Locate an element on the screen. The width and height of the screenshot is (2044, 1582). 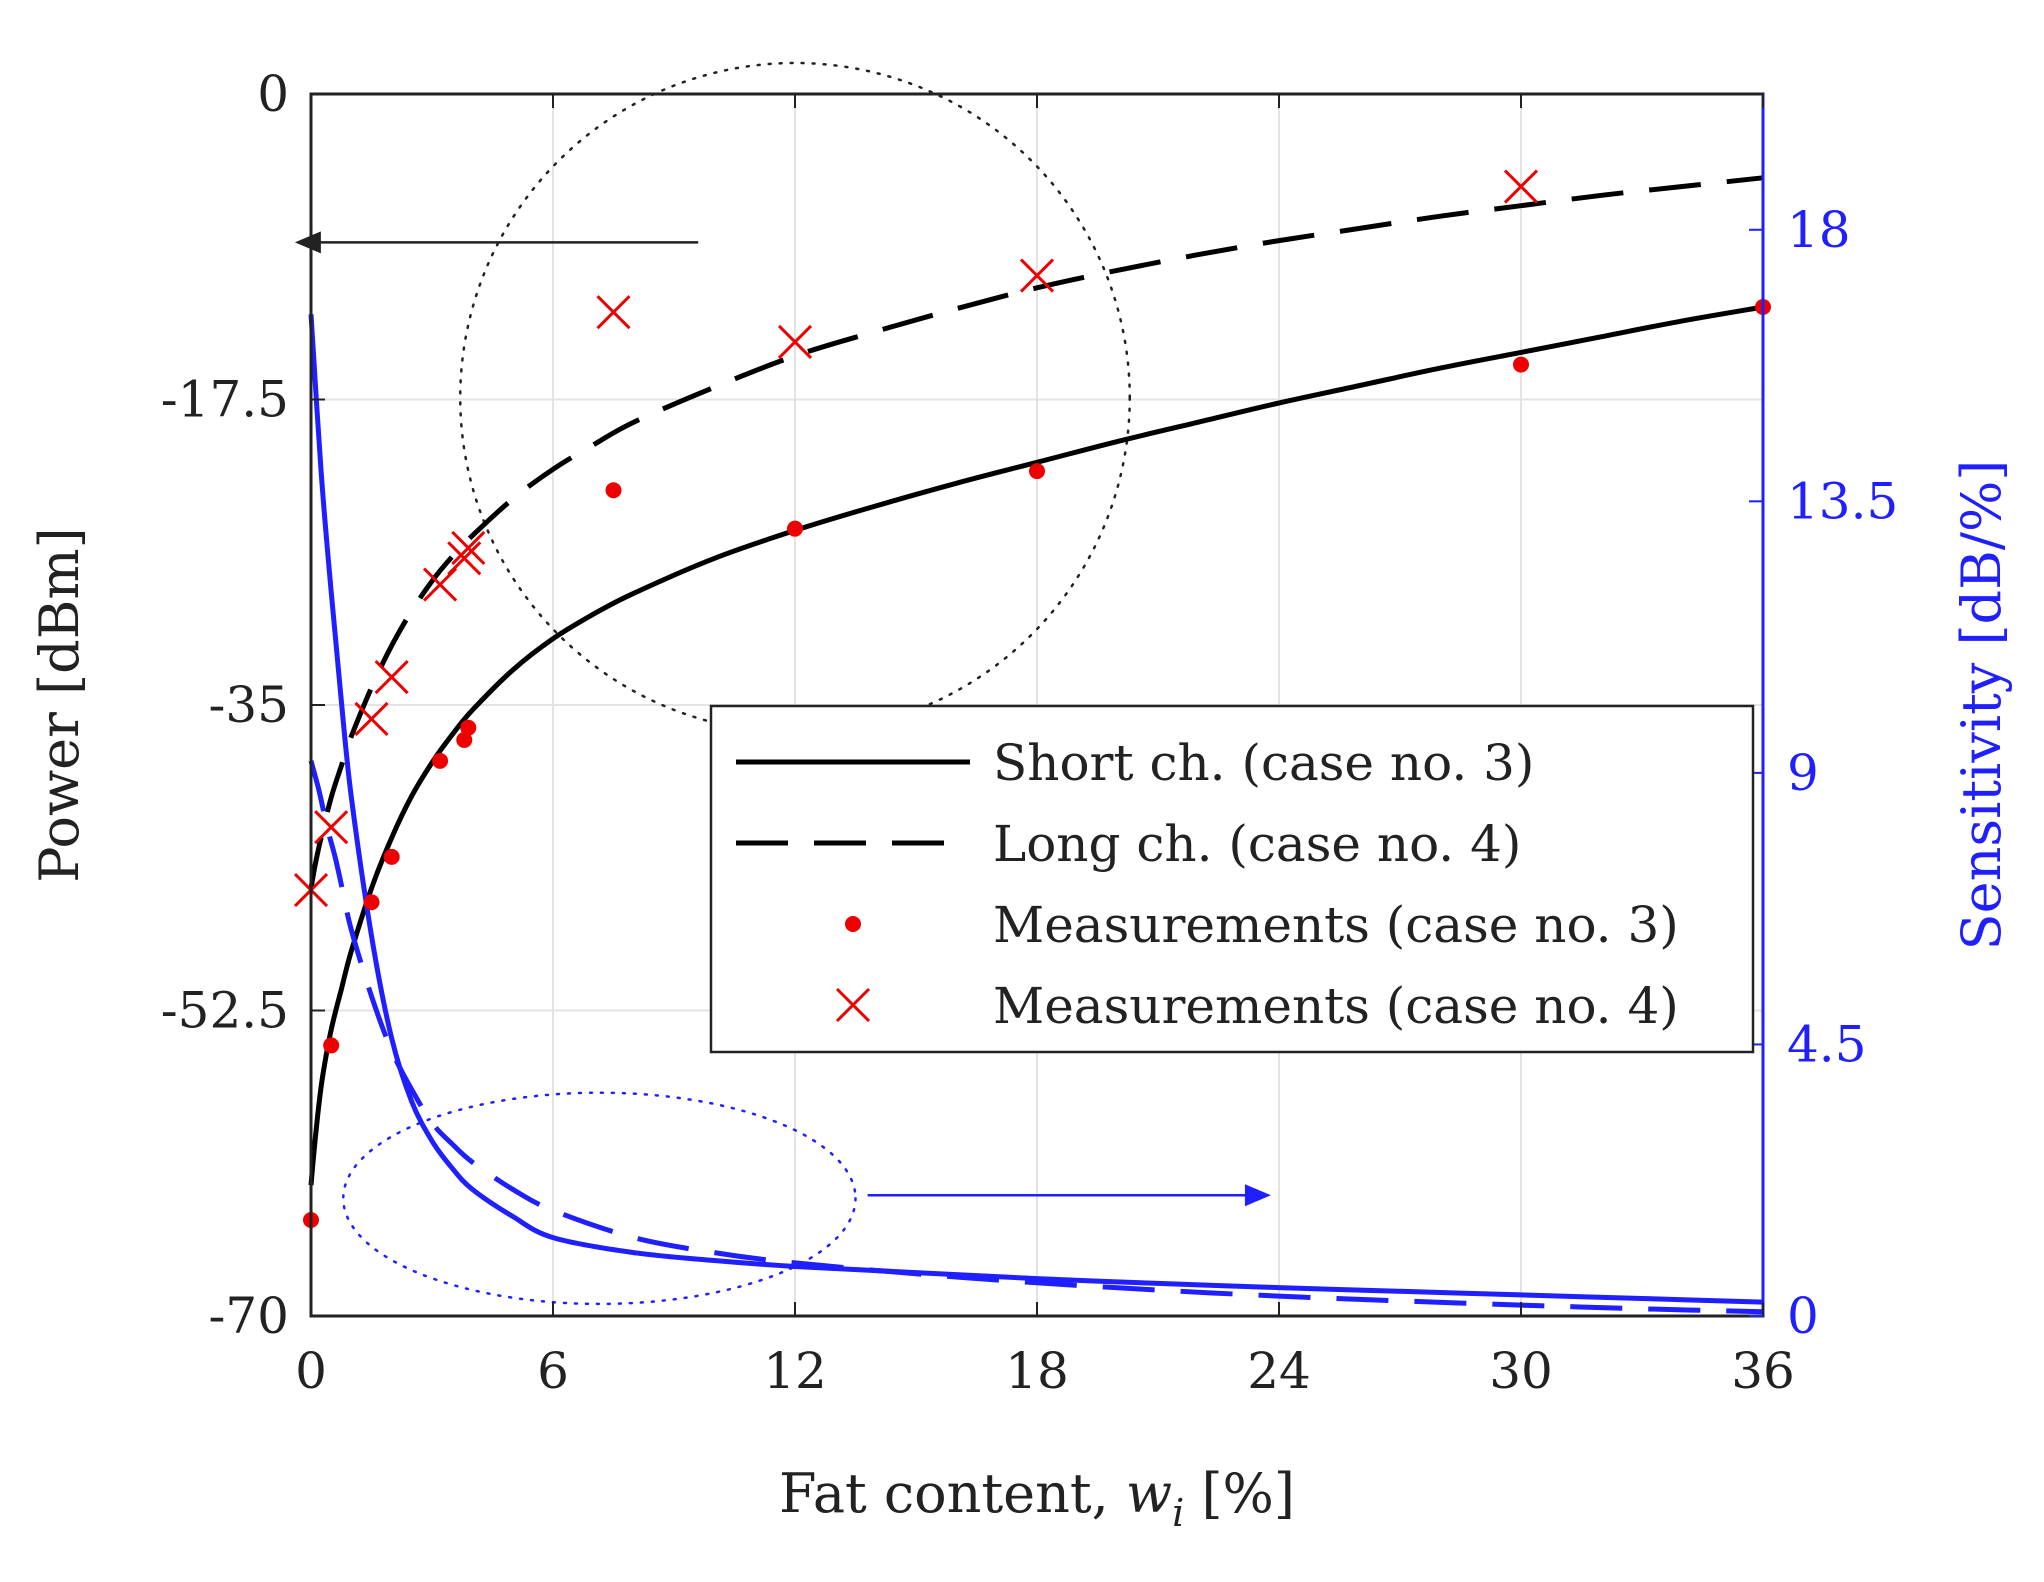
x-tick-label: 0 is located at coordinates (311, 1371).